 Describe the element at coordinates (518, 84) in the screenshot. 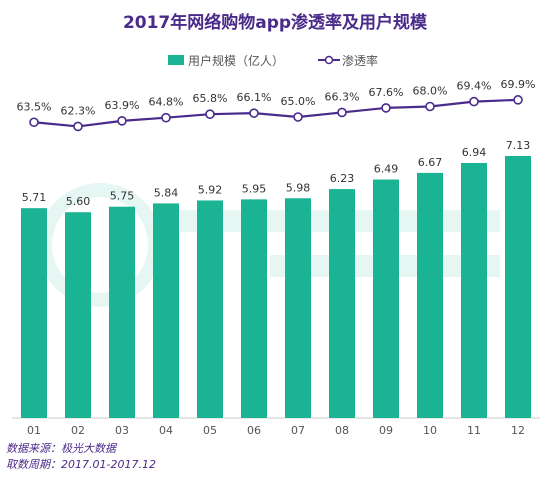

I see `line-value-label: 69.9%` at that location.